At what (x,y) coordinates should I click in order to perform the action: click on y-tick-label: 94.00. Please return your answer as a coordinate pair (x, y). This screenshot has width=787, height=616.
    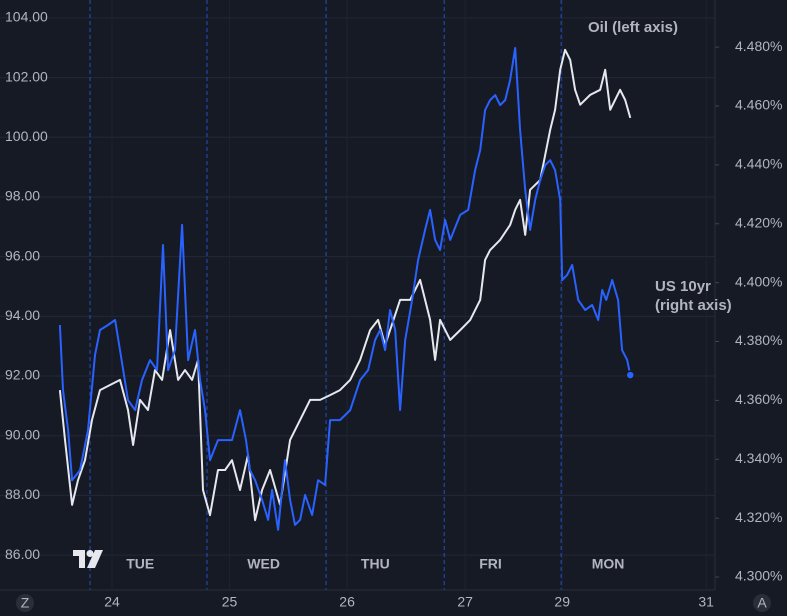
    Looking at the image, I should click on (22, 315).